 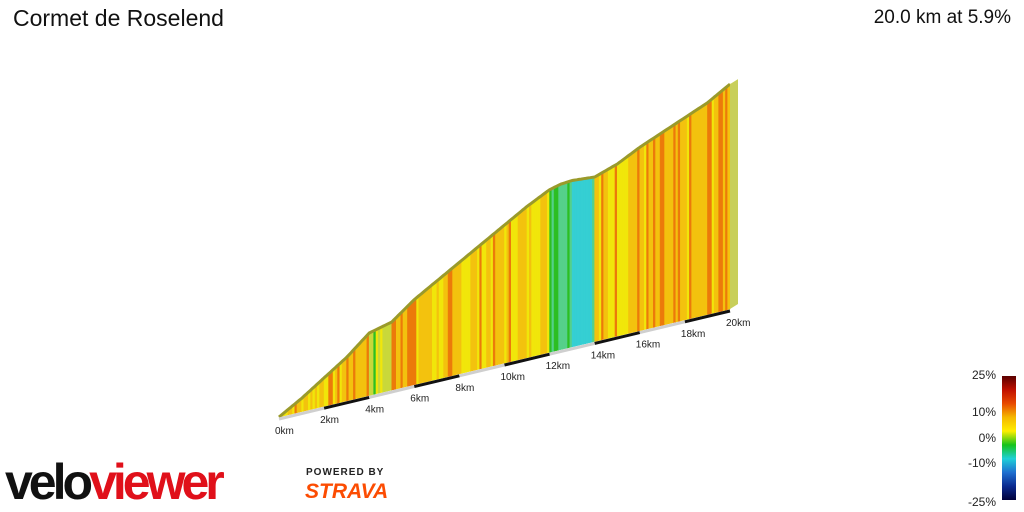 What do you see at coordinates (49, 482) in the screenshot?
I see `veloviewer-logo-velo: velo` at bounding box center [49, 482].